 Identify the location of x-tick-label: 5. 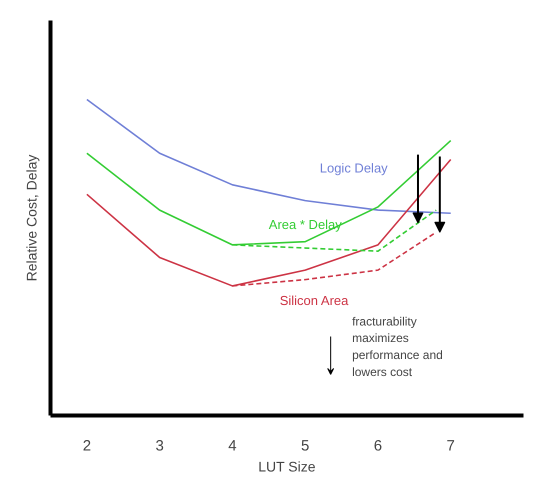
(305, 446).